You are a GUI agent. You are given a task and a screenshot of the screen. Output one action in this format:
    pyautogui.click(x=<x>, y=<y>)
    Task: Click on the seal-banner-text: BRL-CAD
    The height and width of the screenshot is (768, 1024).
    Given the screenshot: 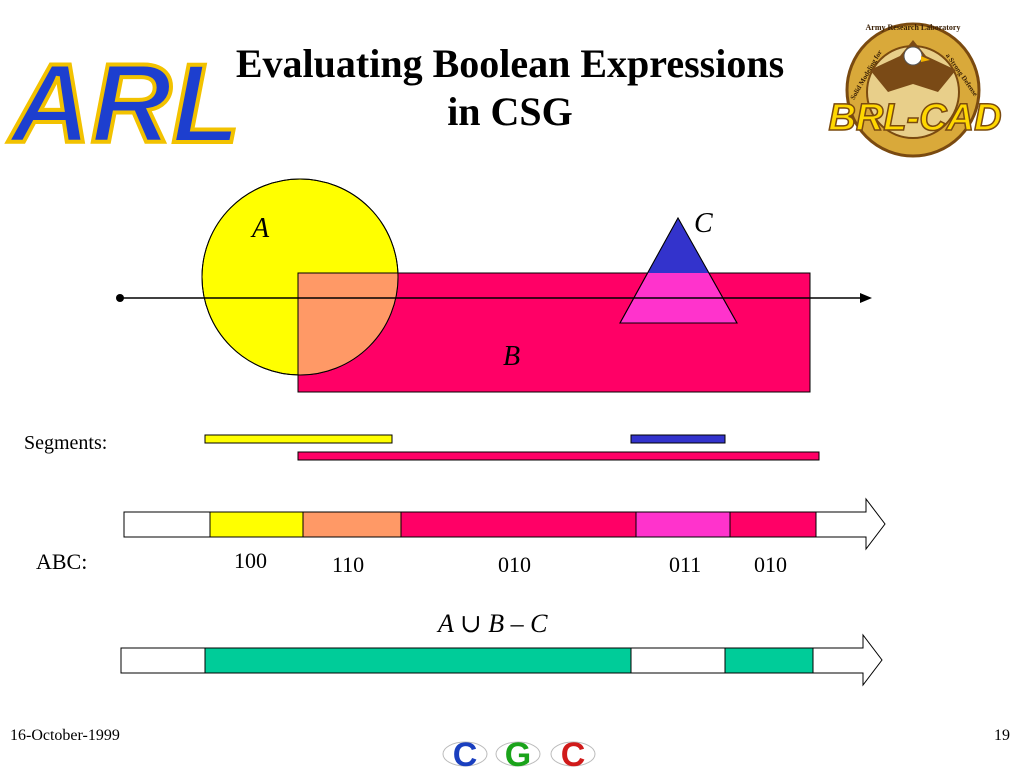 What is the action you would take?
    pyautogui.click(x=914, y=118)
    